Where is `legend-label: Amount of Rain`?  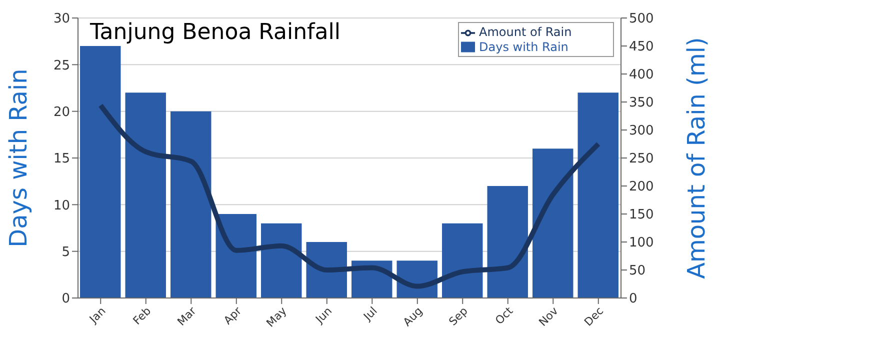 legend-label: Amount of Rain is located at coordinates (525, 32).